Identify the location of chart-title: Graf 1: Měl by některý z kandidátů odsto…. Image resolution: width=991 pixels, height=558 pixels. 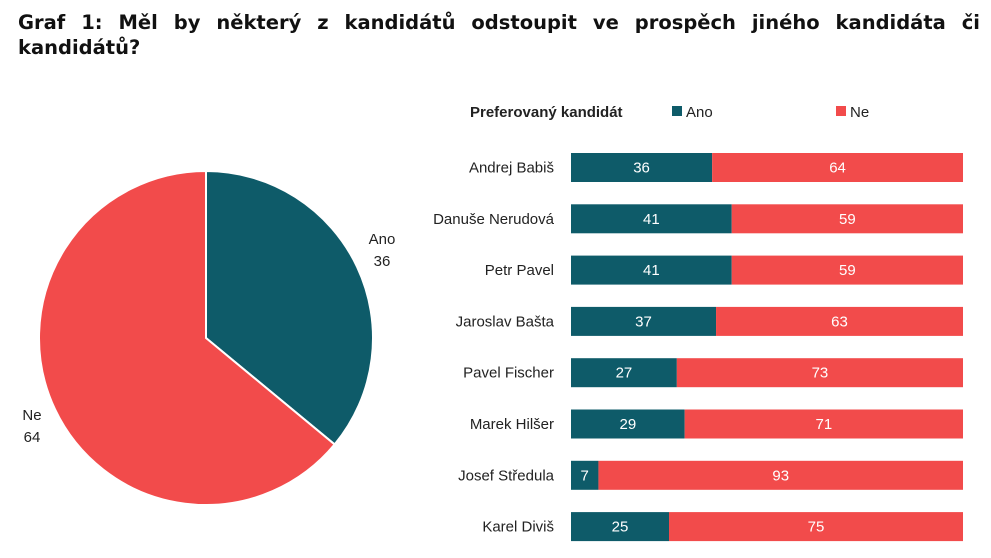
(499, 35).